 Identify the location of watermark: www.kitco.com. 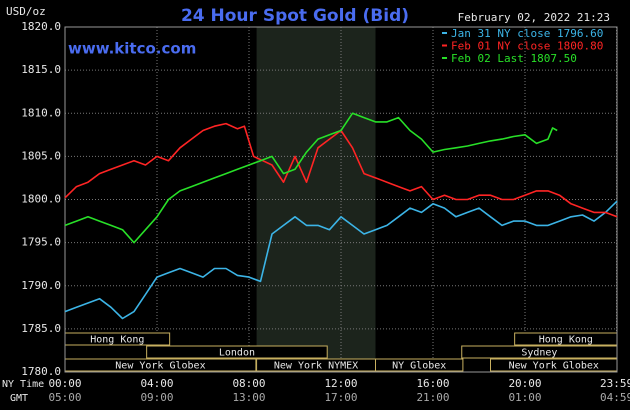
(132, 49).